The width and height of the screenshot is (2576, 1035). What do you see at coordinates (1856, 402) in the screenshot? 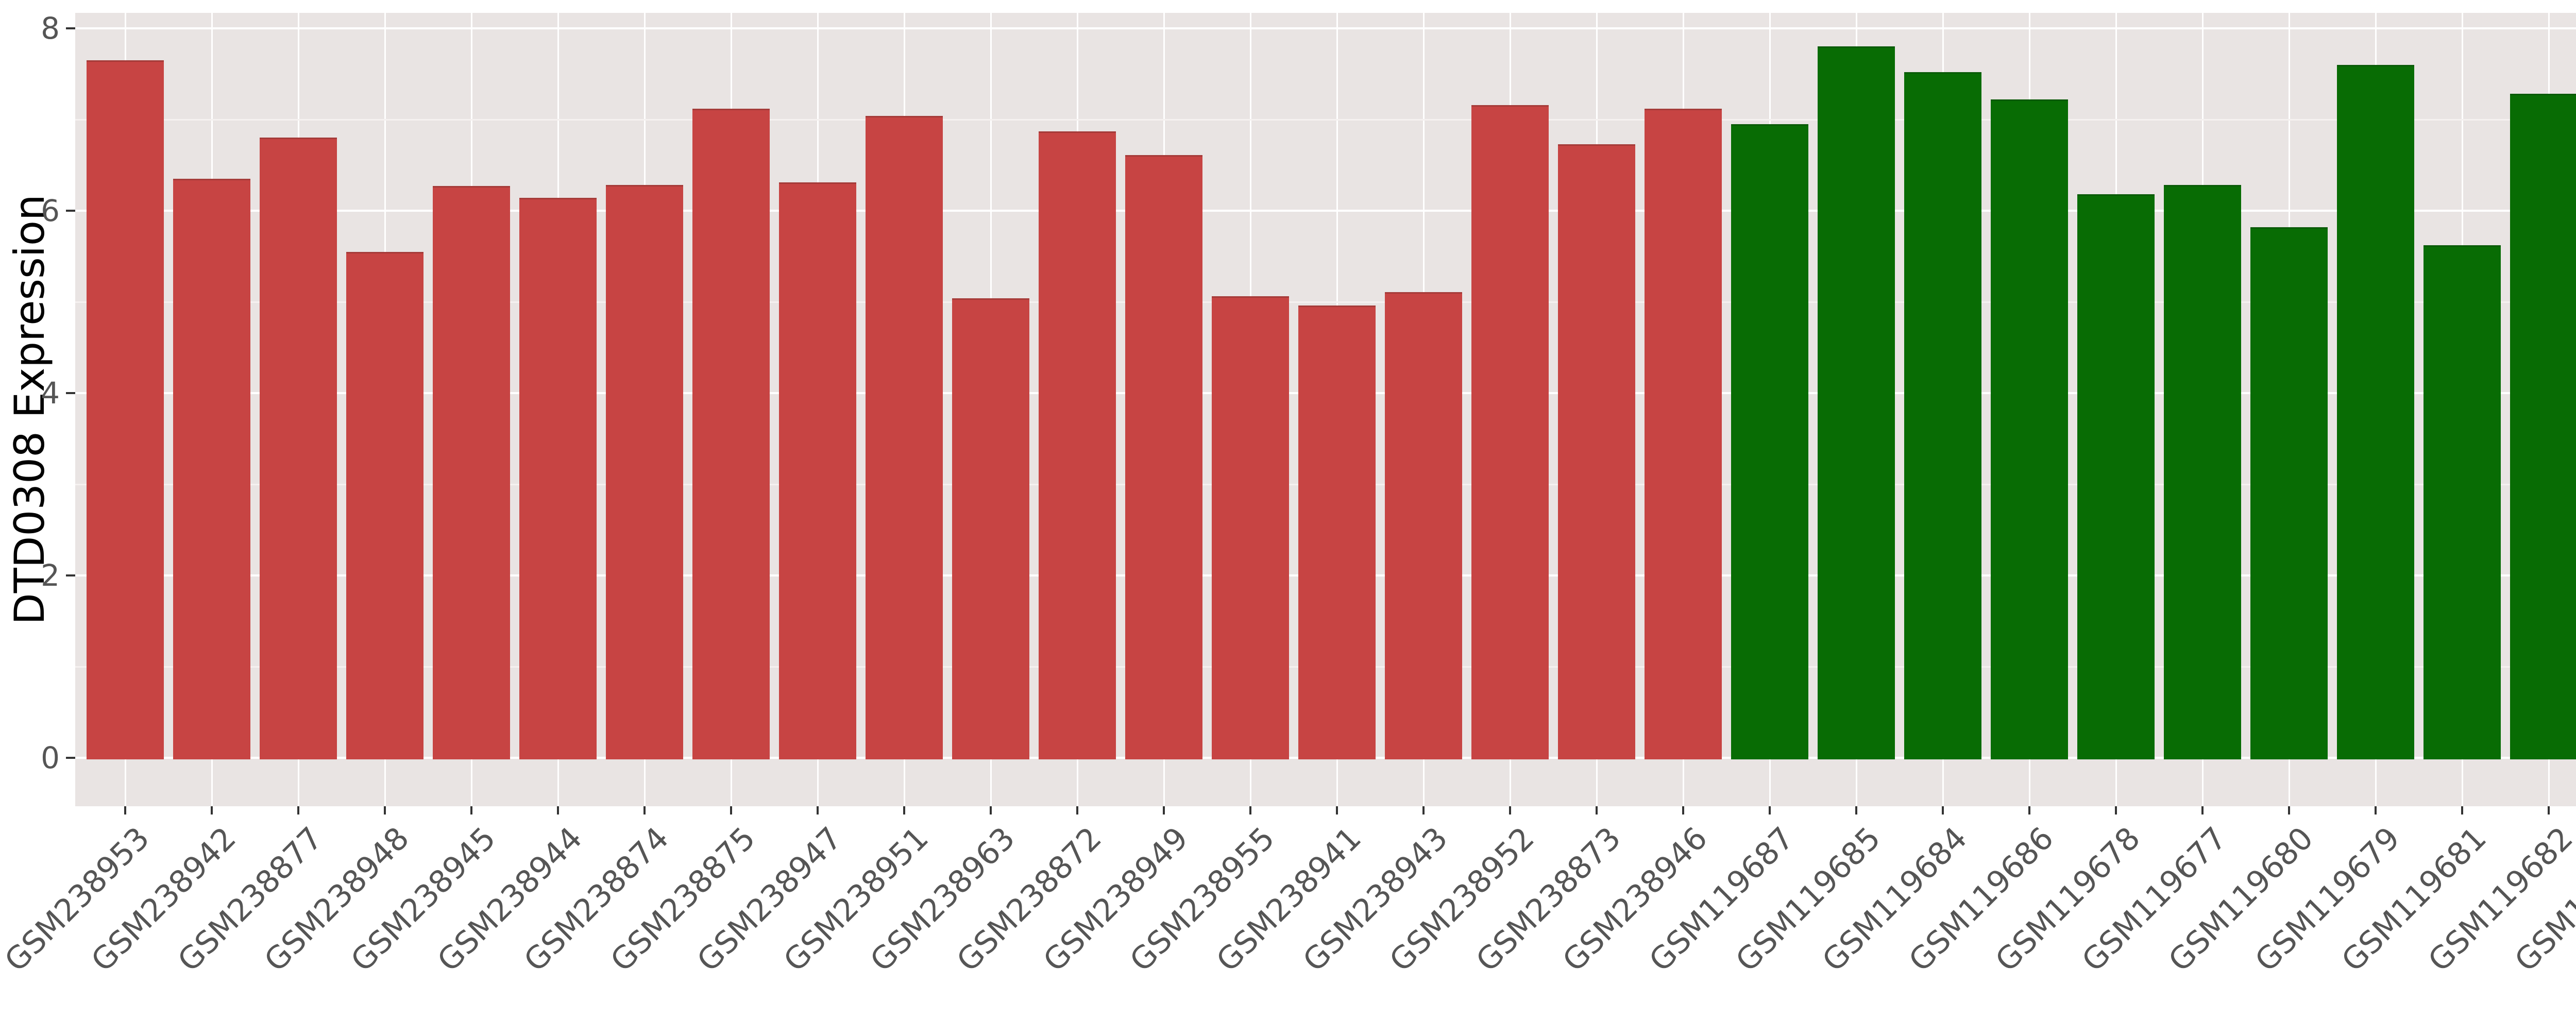
I see `bar-GSM119685` at bounding box center [1856, 402].